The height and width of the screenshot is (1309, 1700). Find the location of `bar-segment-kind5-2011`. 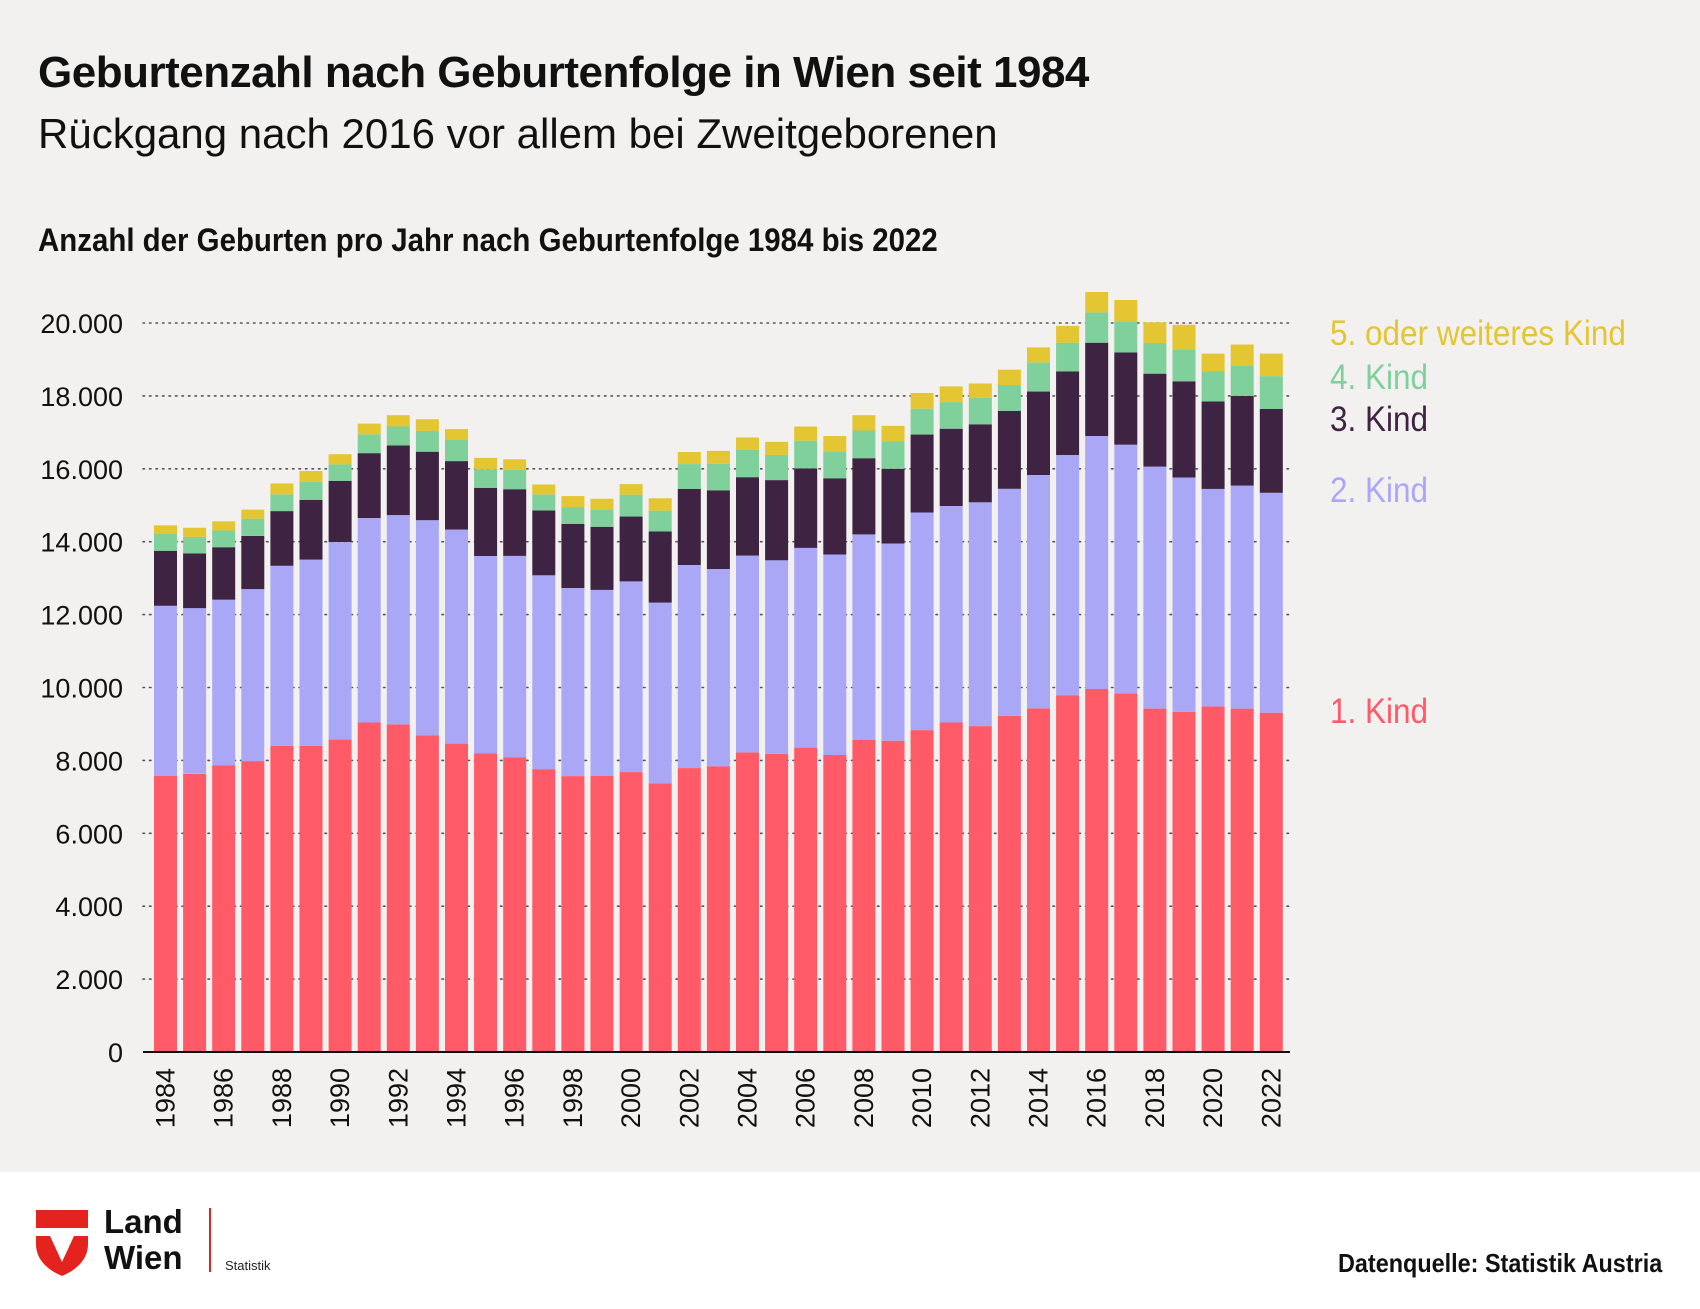

bar-segment-kind5-2011 is located at coordinates (951, 394).